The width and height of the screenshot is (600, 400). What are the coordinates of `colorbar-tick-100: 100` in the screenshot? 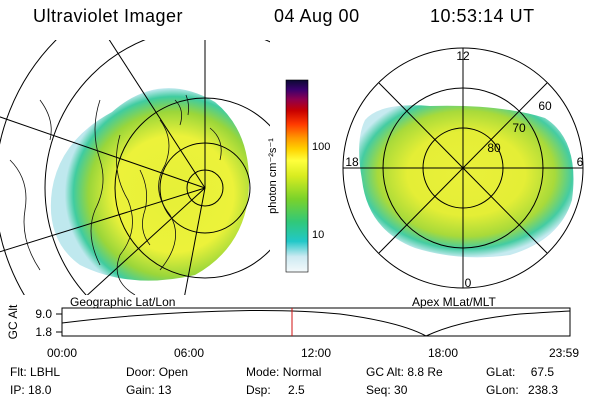 It's located at (321, 147).